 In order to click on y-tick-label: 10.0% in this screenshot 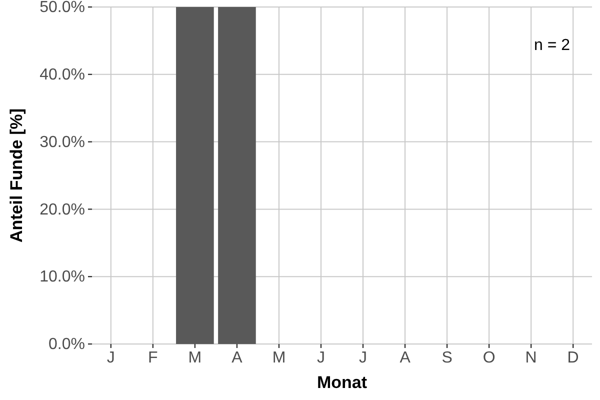, I will do `click(62, 277)`.